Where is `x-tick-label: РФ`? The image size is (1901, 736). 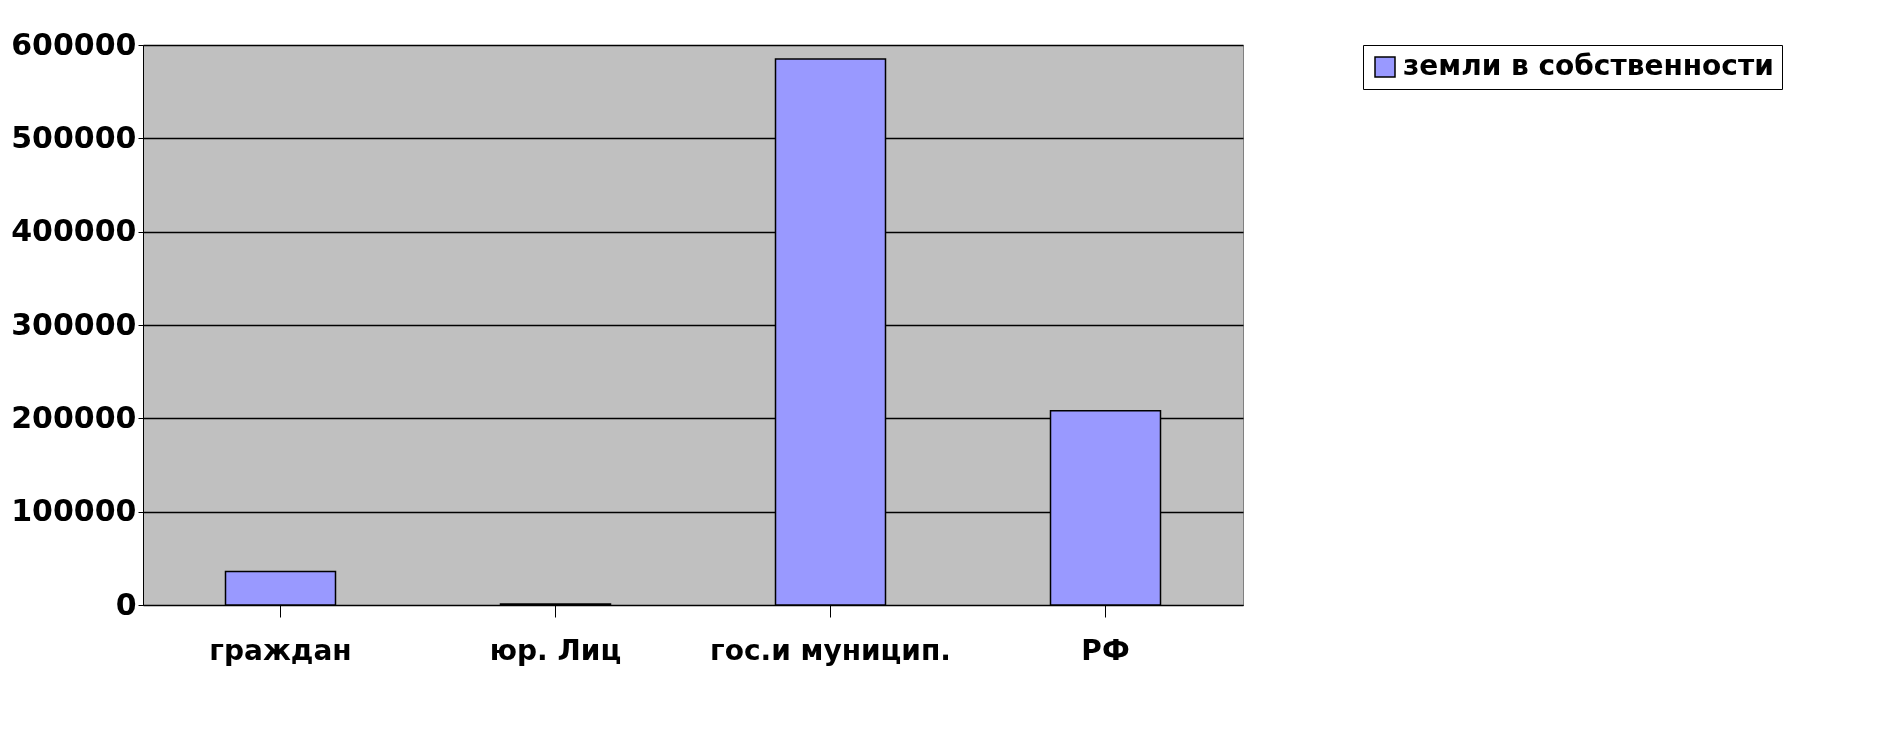 x-tick-label: РФ is located at coordinates (1105, 650).